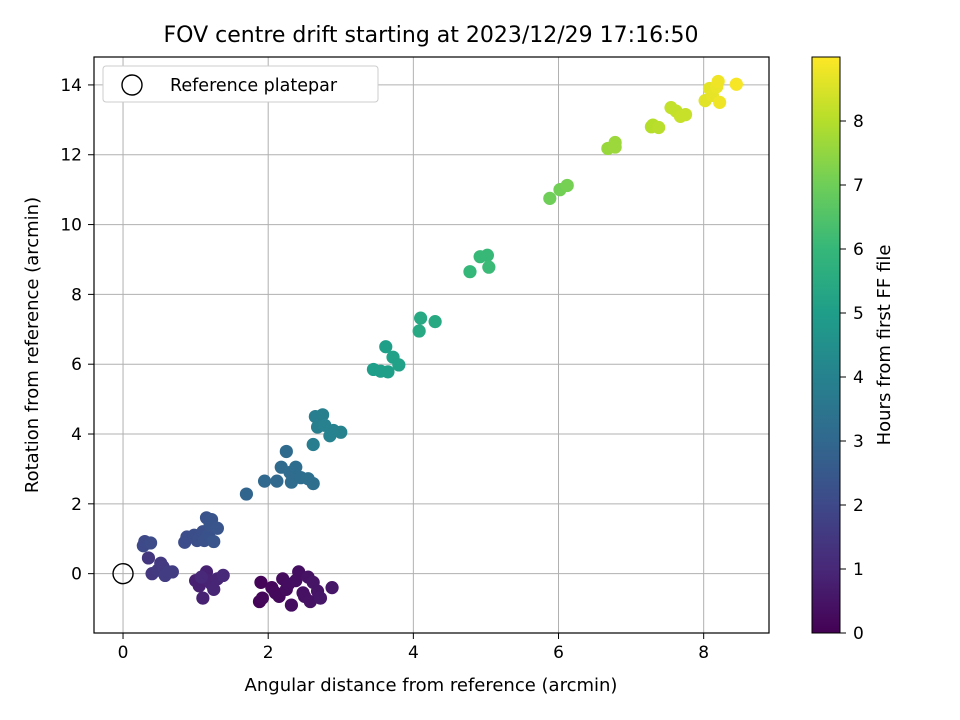  I want to click on legend-label: Reference platepar, so click(254, 86).